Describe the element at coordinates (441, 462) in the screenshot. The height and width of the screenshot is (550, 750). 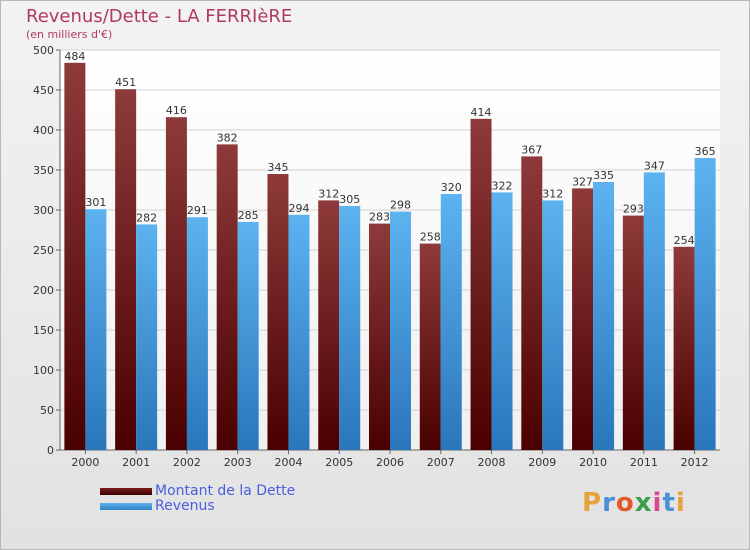
I see `x-tick-label: 2007` at that location.